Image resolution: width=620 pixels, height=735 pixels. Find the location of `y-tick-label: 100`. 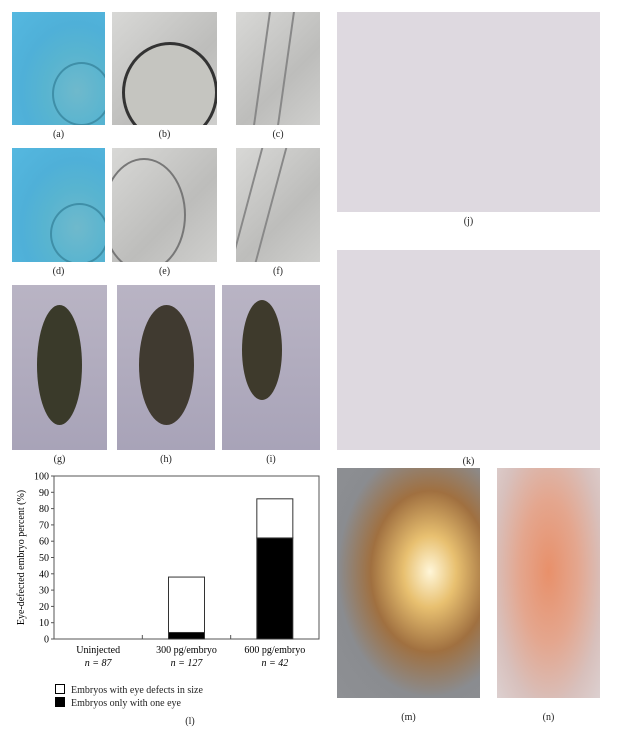

y-tick-label: 100 is located at coordinates (41, 477).